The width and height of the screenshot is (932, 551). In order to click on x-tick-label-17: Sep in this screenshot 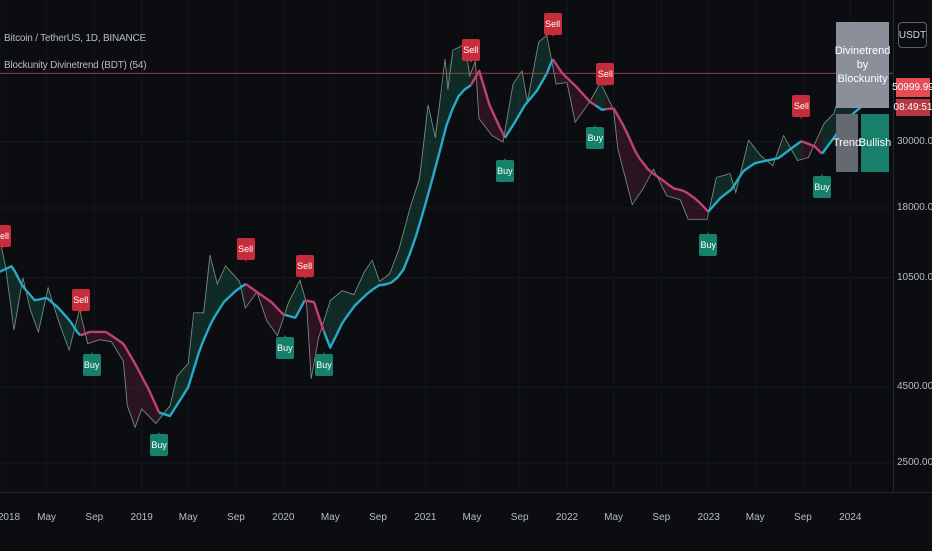, I will do `click(803, 517)`.